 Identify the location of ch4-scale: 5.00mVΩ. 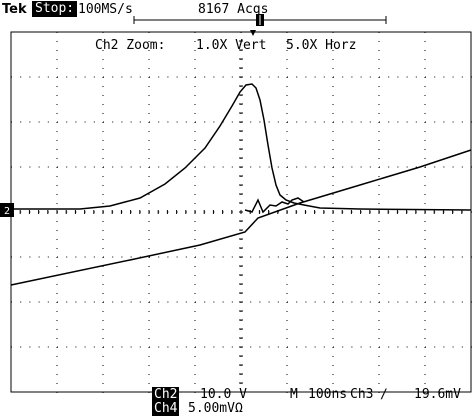
(215, 408).